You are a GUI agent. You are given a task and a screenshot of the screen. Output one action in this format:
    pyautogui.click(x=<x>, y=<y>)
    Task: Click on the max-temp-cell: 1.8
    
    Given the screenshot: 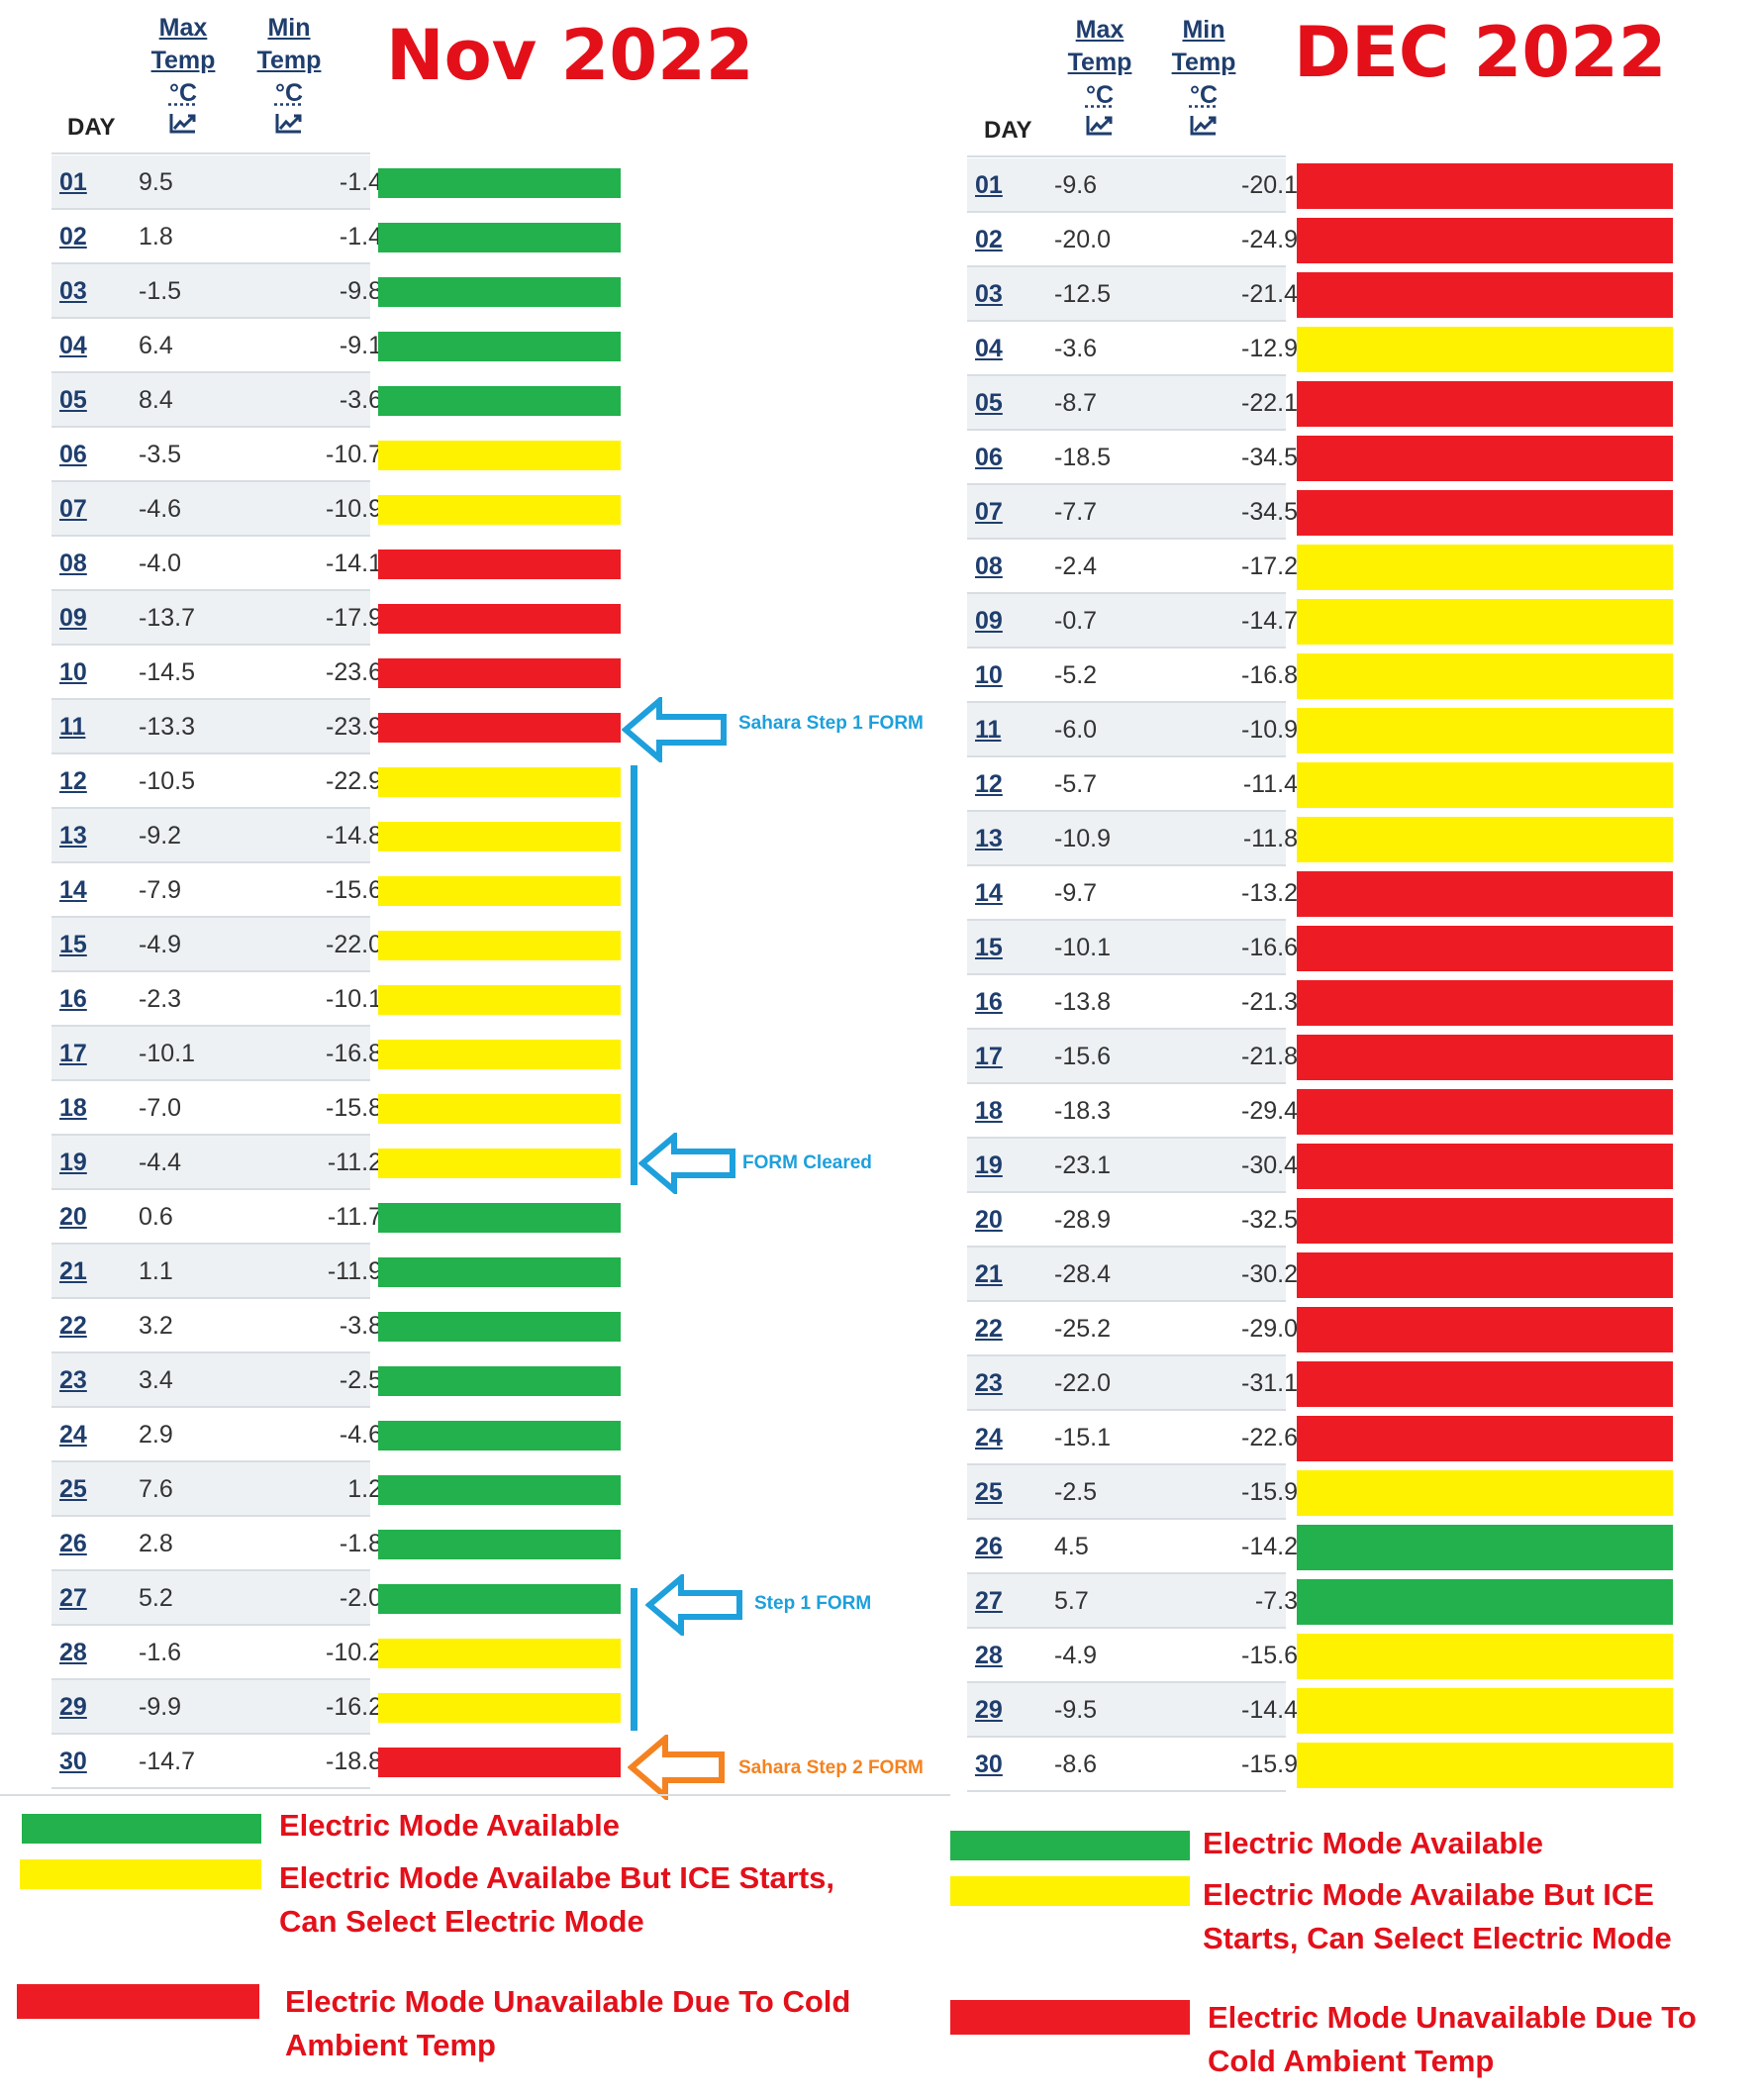 What is the action you would take?
    pyautogui.click(x=156, y=236)
    